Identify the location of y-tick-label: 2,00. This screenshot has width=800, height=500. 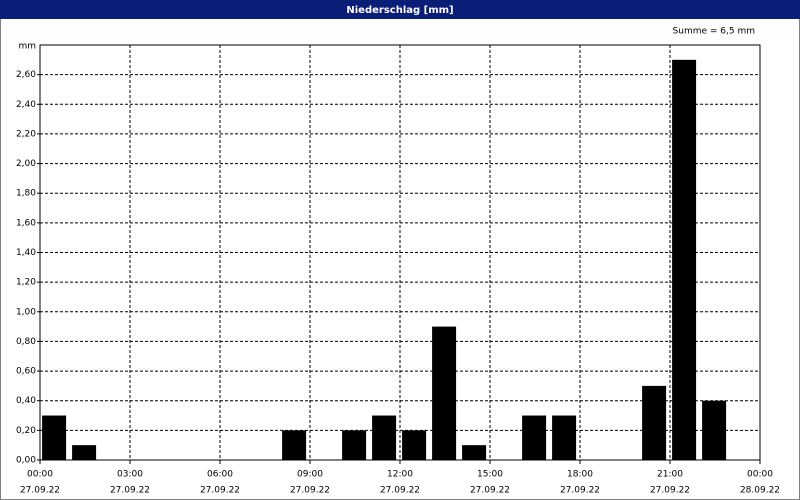
(26, 164).